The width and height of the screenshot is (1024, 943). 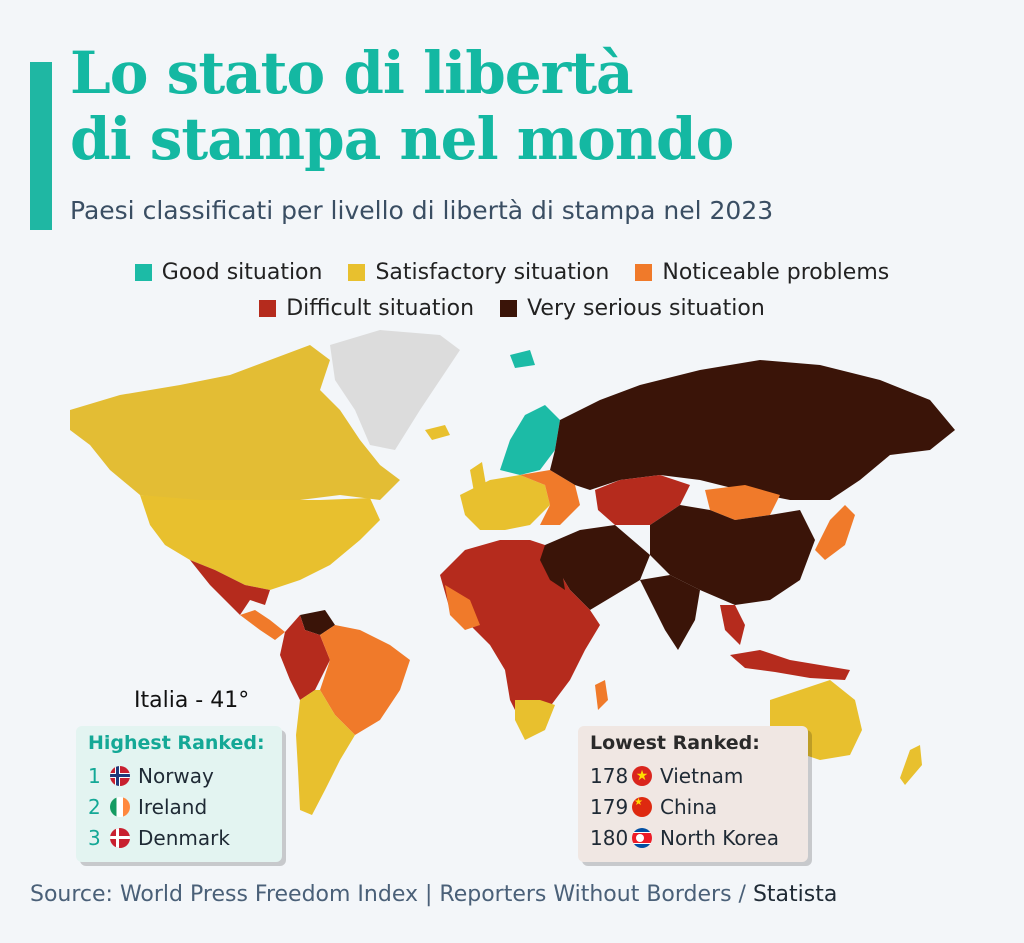 I want to click on legend-label-difficult: Difficult situation, so click(x=380, y=308).